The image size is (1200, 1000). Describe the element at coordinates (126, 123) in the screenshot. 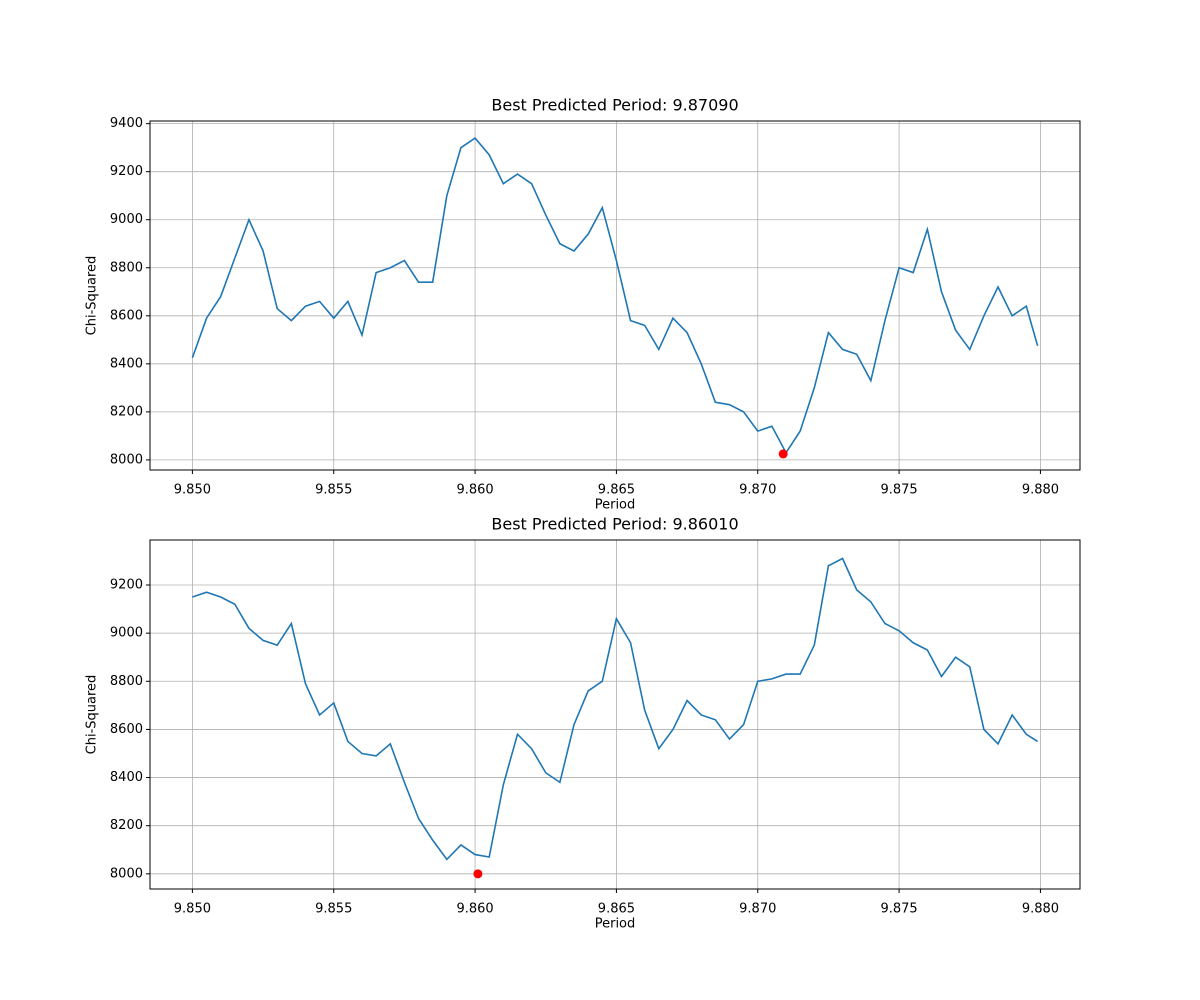

I see `y-tick-label: 9400` at that location.